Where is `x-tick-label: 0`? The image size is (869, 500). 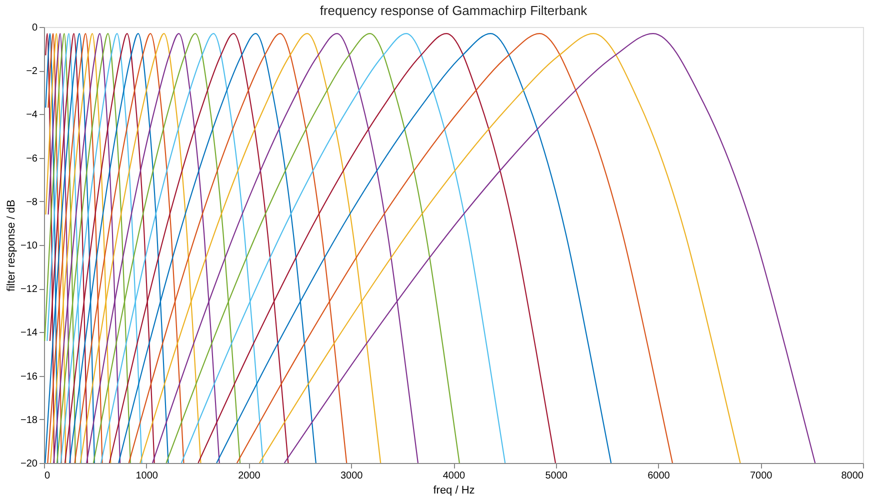
x-tick-label: 0 is located at coordinates (47, 476).